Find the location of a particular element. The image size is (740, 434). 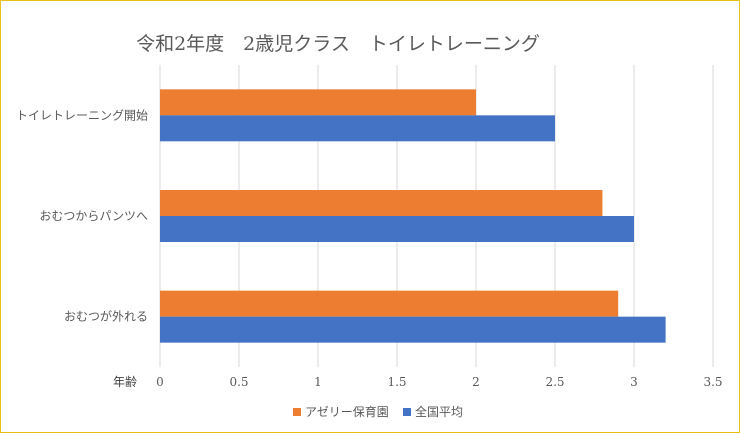

category-label-1: おむつからパンツへ is located at coordinates (93, 216).